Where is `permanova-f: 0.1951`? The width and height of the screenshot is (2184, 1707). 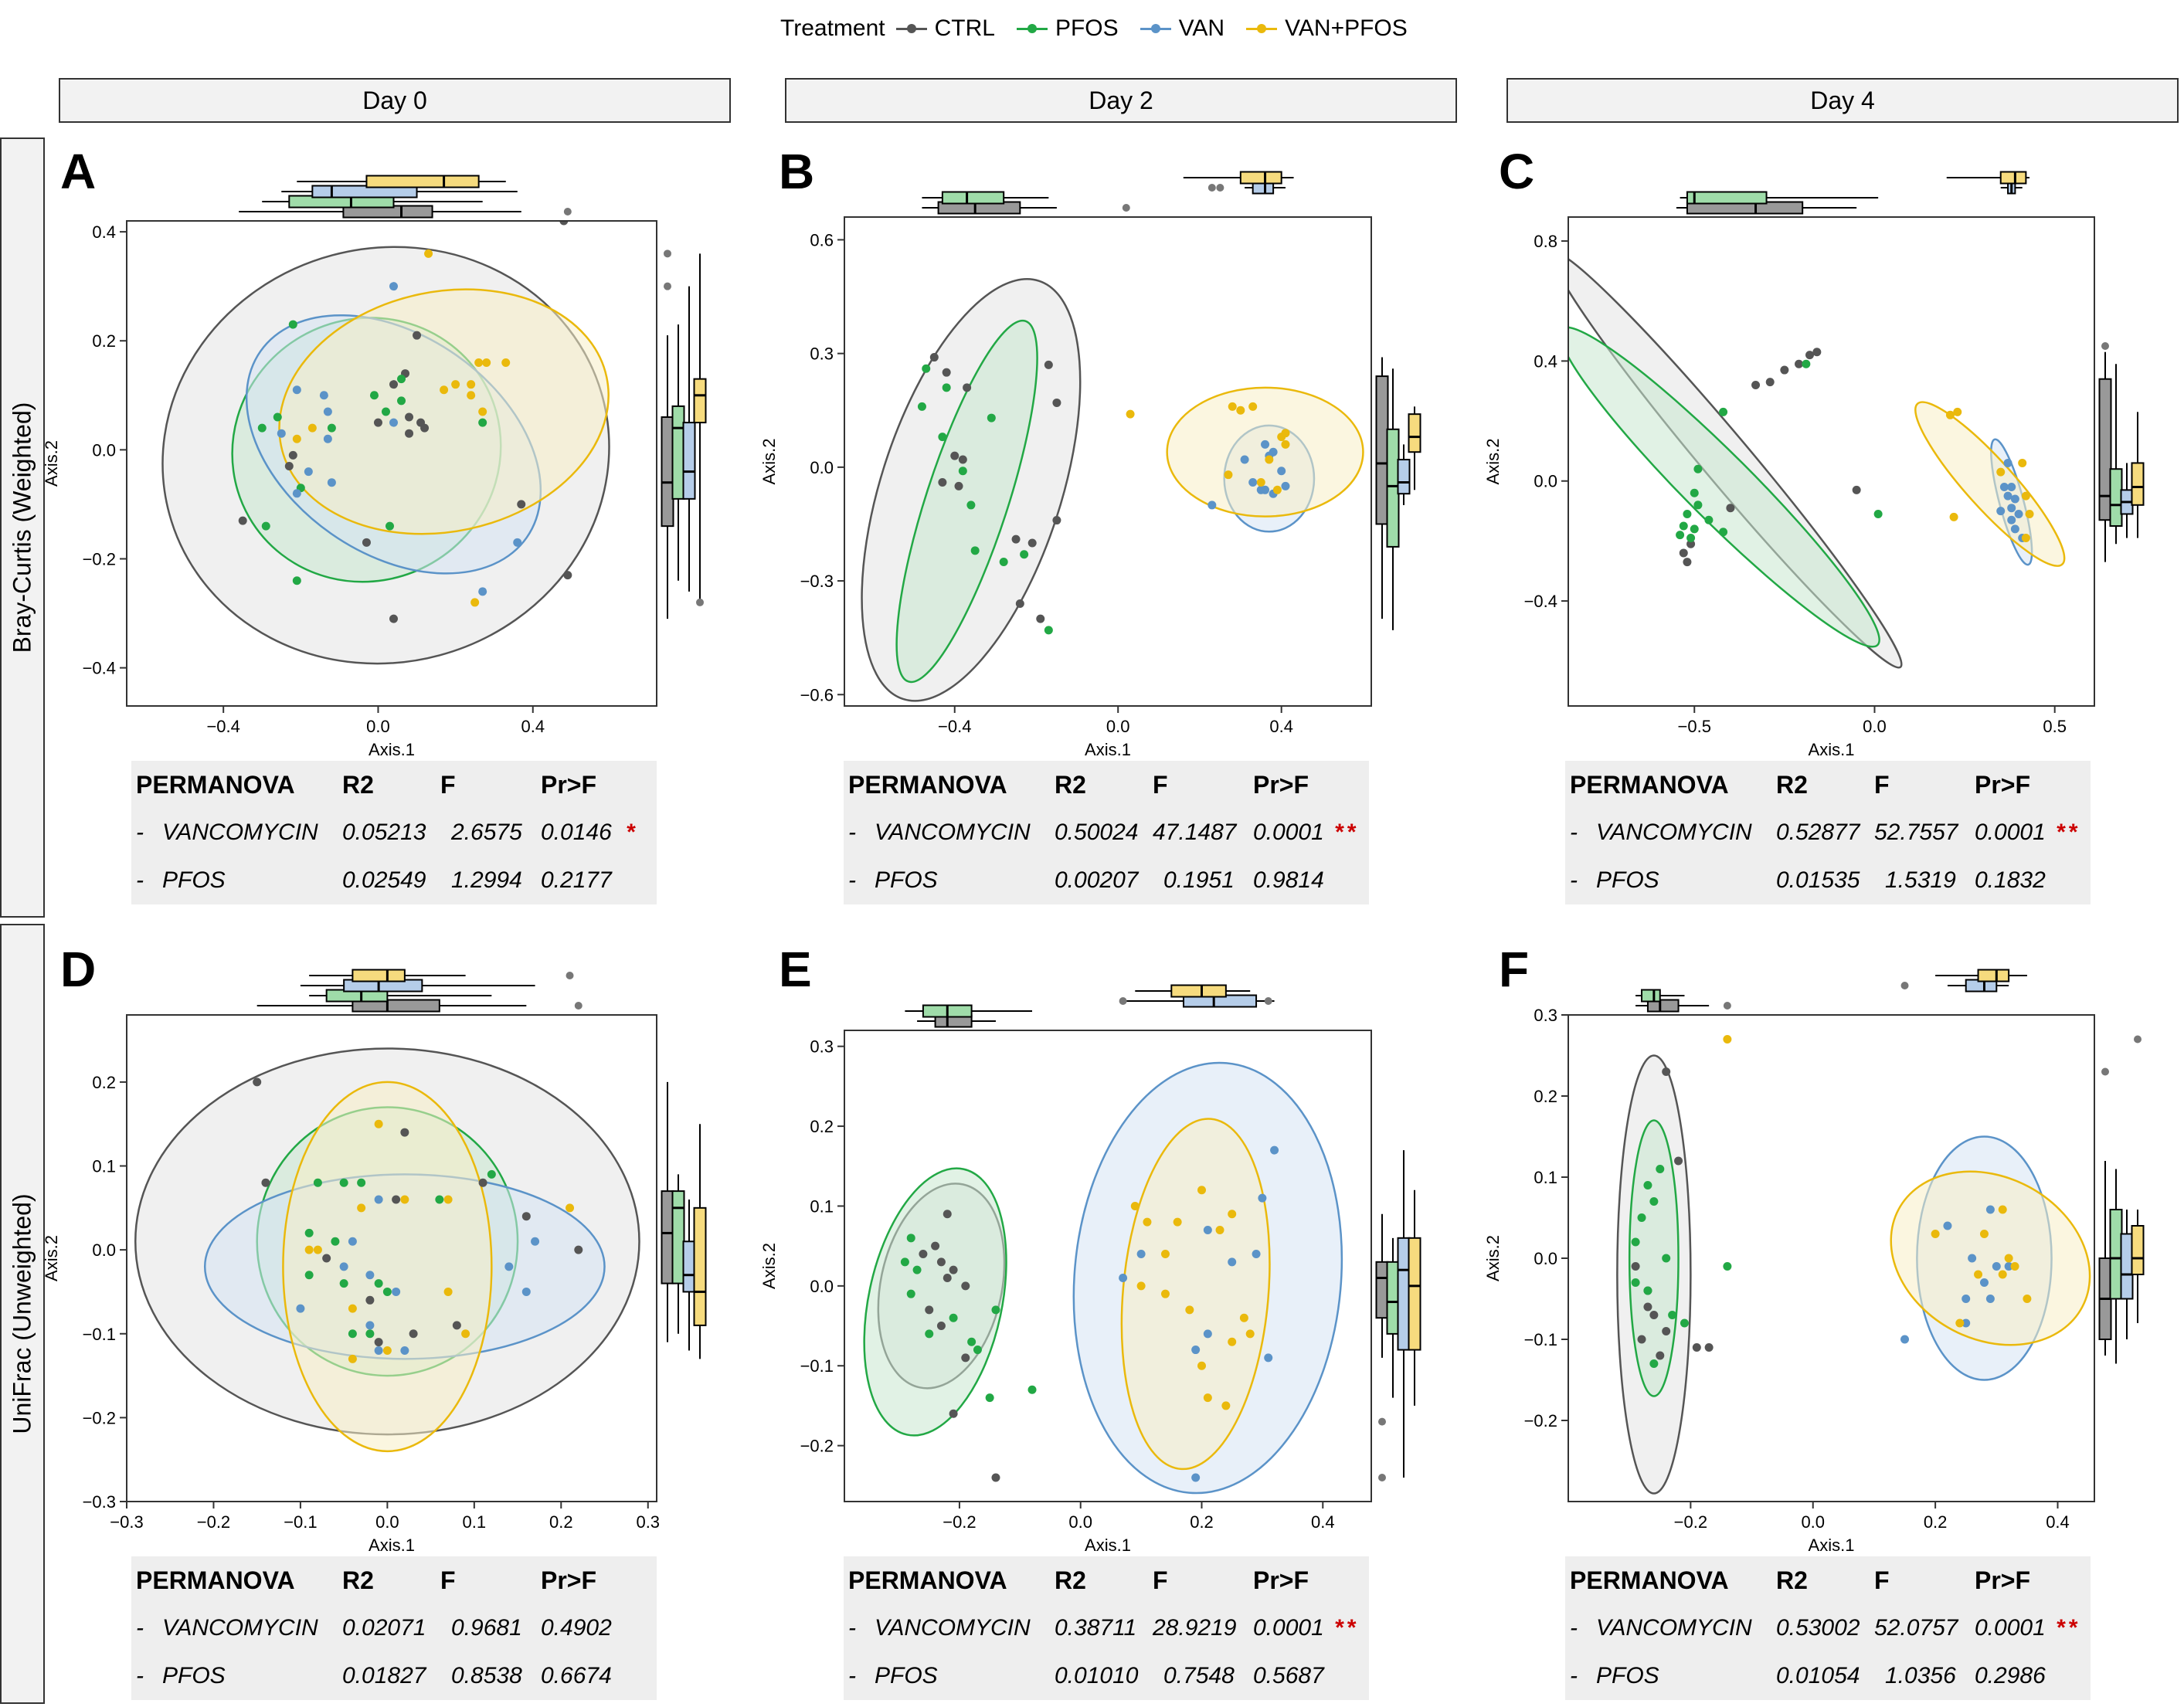 permanova-f: 0.1951 is located at coordinates (1199, 880).